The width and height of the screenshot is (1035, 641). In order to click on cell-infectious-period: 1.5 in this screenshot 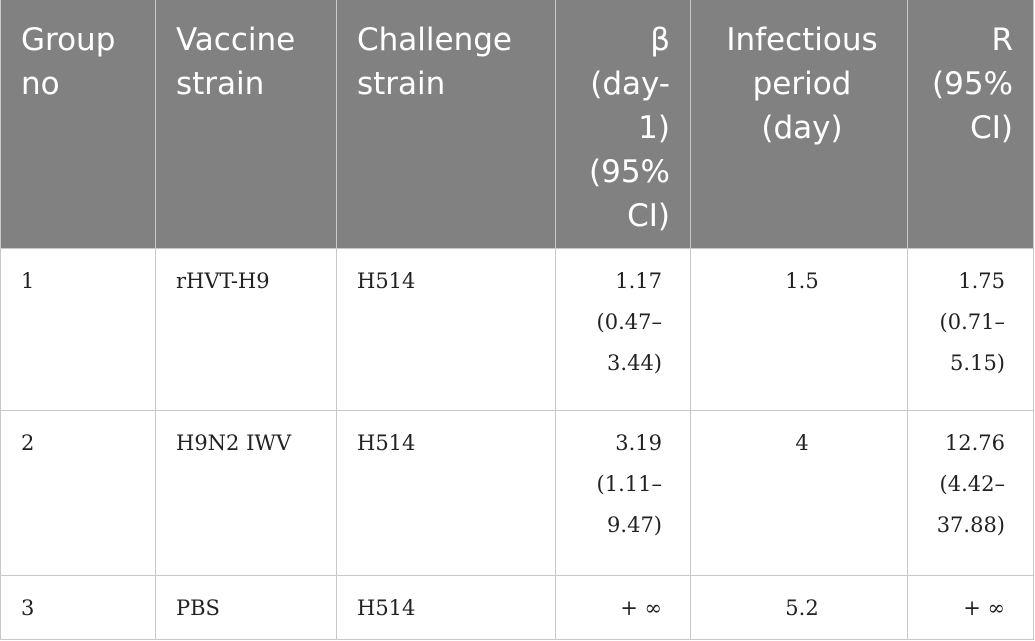, I will do `click(799, 329)`.